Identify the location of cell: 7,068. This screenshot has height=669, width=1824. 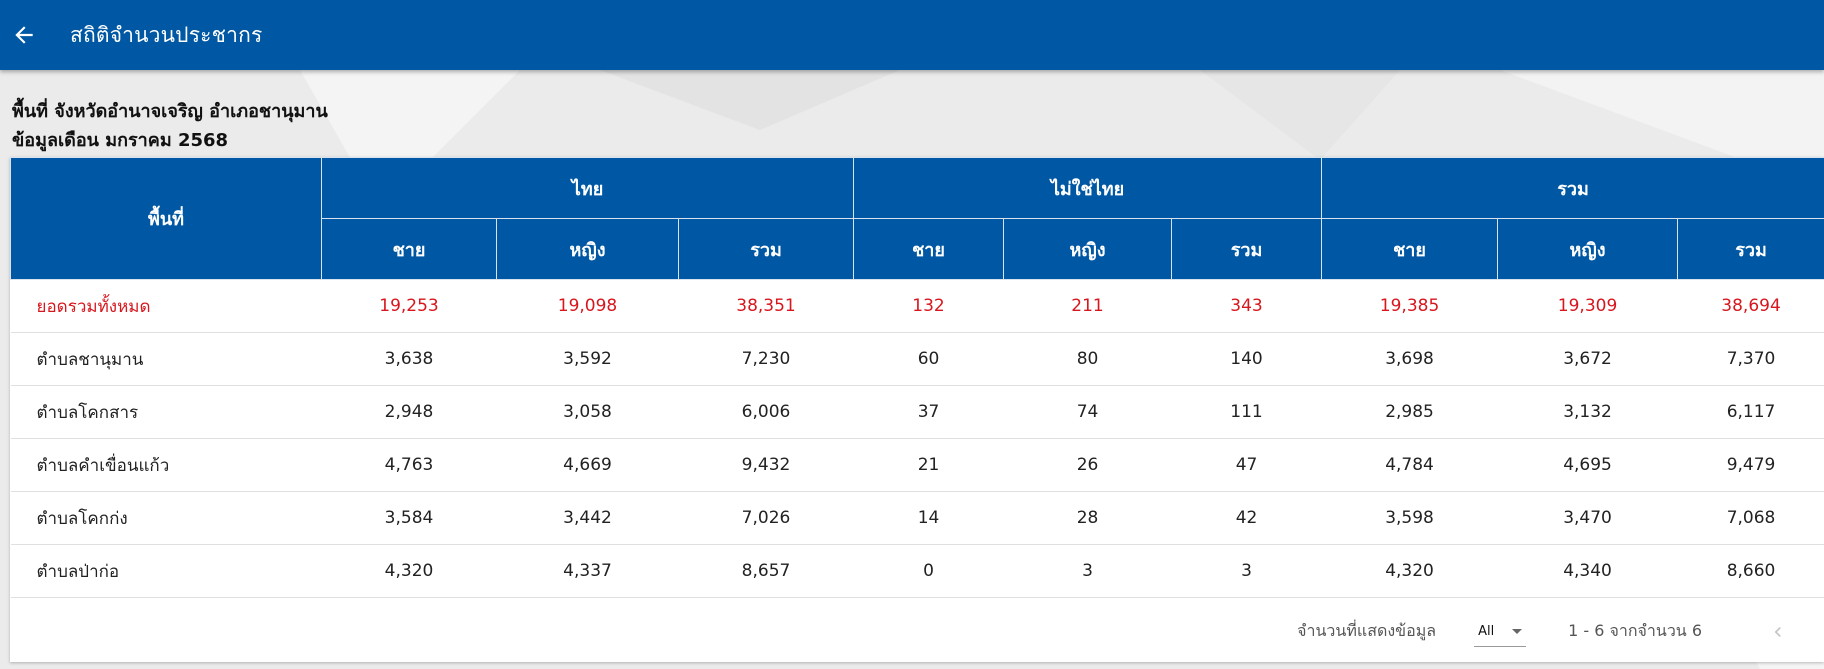
(1750, 518).